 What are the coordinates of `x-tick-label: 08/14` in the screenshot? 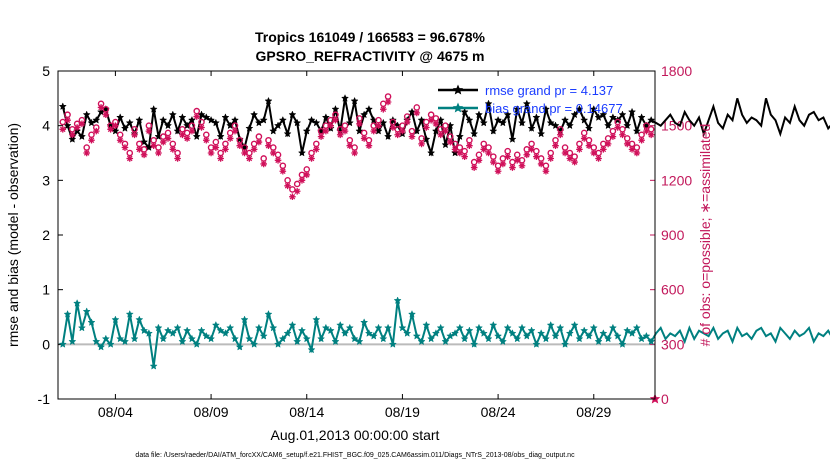 It's located at (306, 412).